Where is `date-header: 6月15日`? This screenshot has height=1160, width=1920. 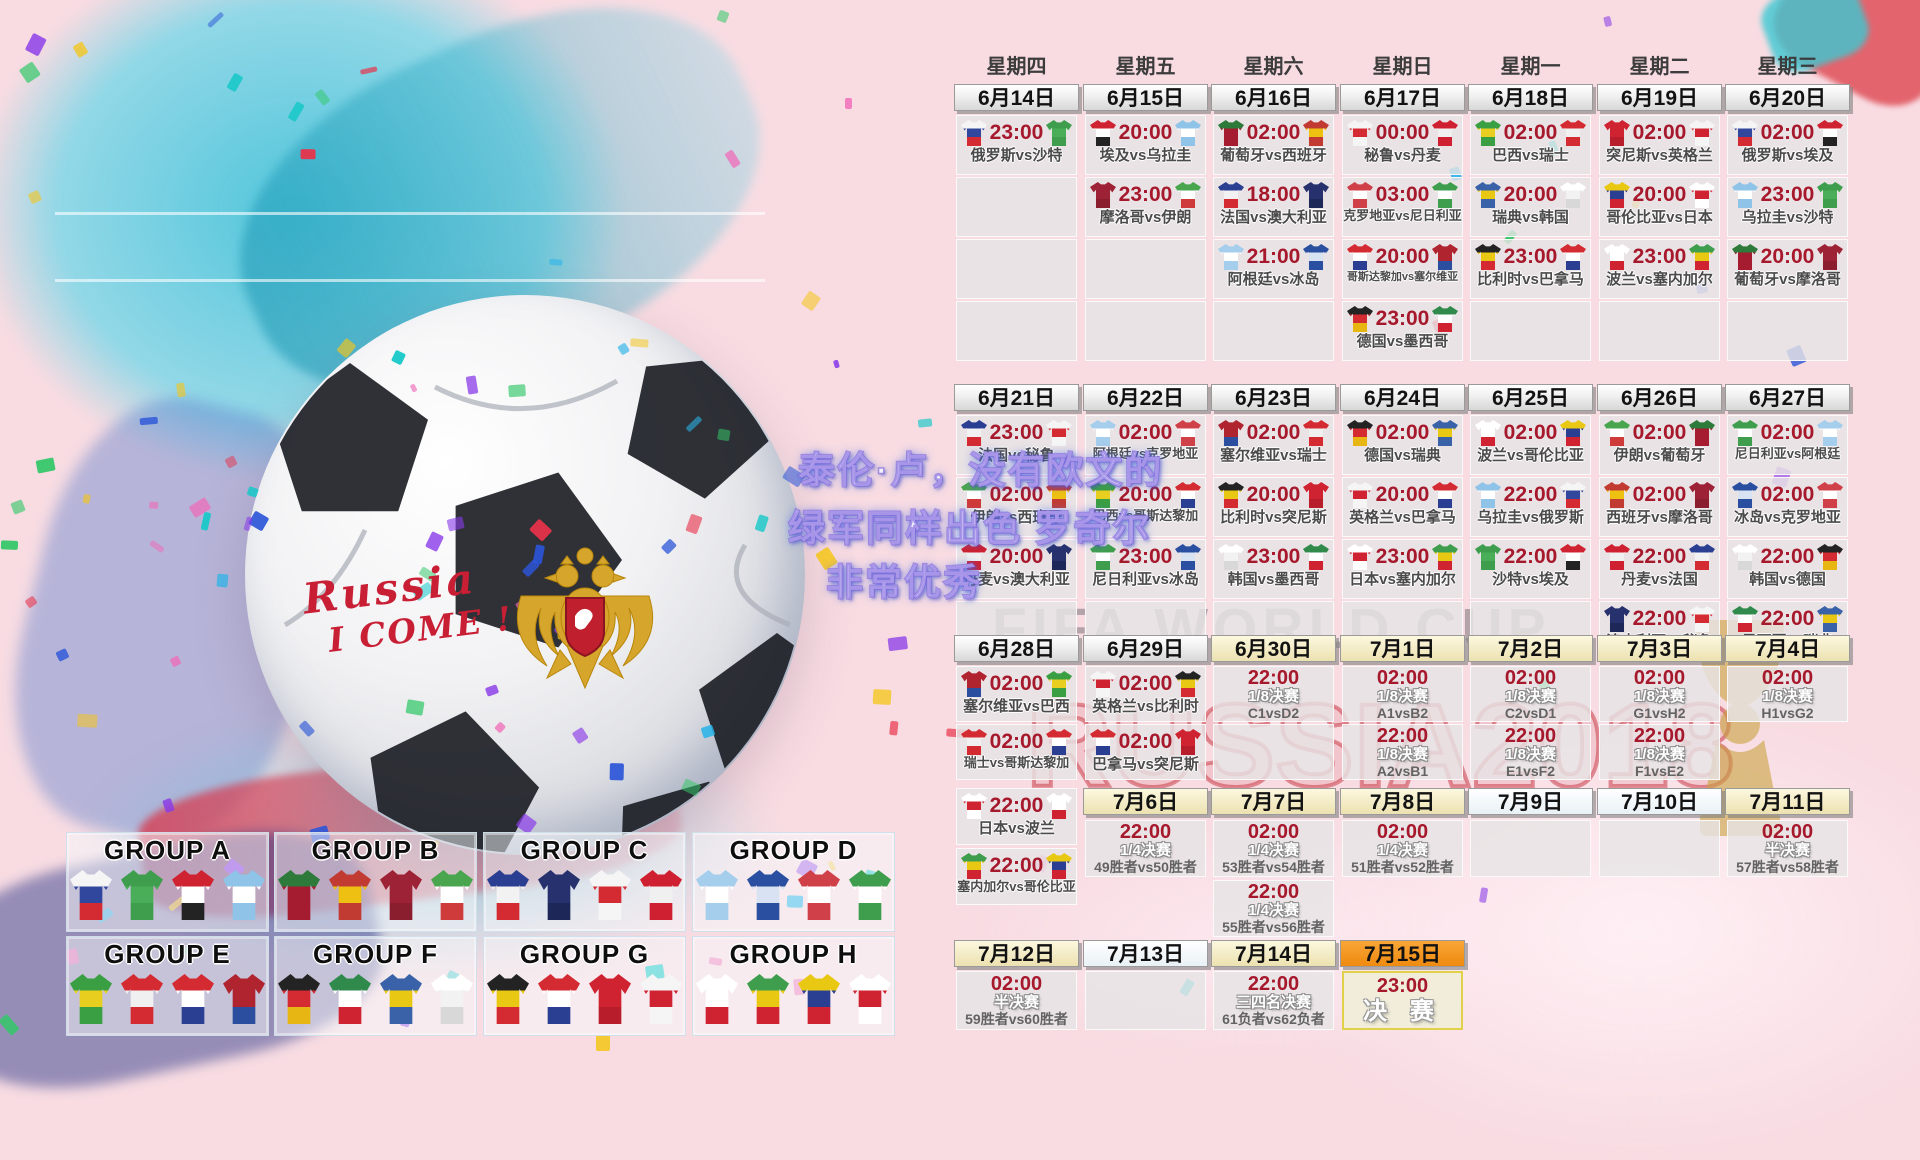 date-header: 6月15日 is located at coordinates (1145, 97).